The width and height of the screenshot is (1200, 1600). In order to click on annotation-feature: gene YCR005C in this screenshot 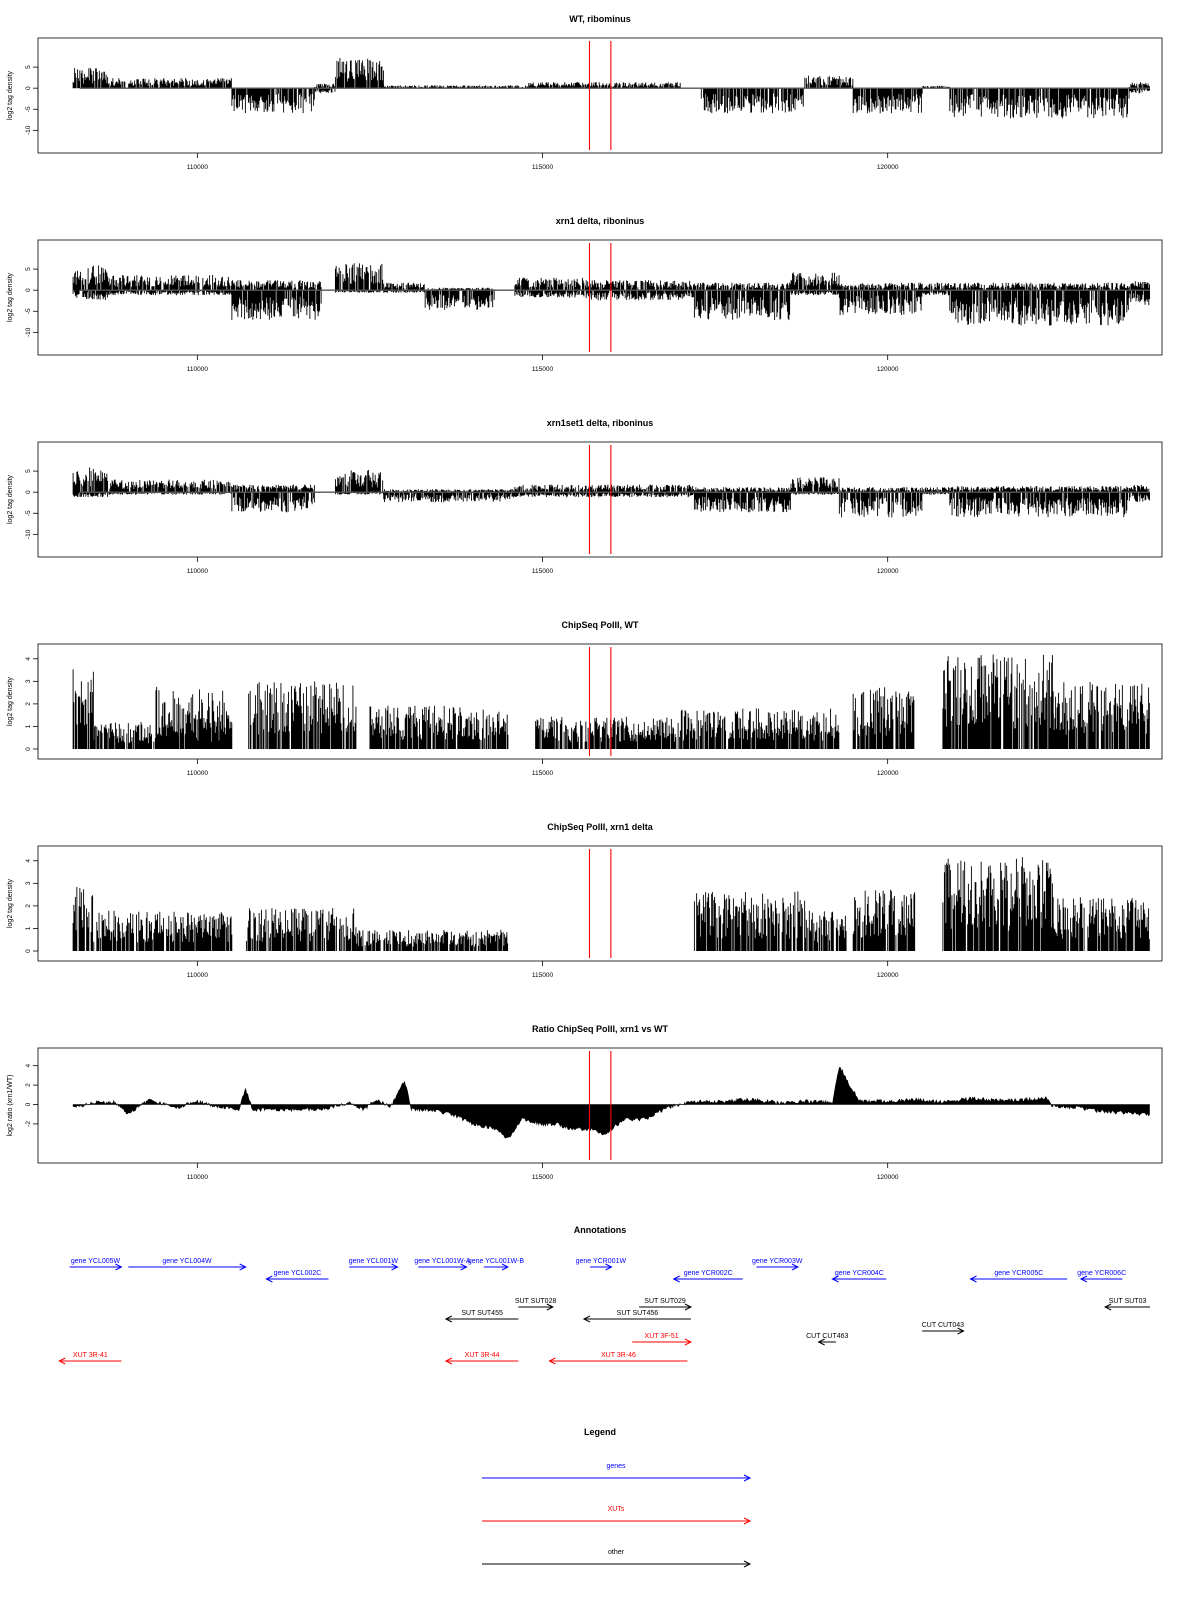, I will do `click(1018, 1276)`.